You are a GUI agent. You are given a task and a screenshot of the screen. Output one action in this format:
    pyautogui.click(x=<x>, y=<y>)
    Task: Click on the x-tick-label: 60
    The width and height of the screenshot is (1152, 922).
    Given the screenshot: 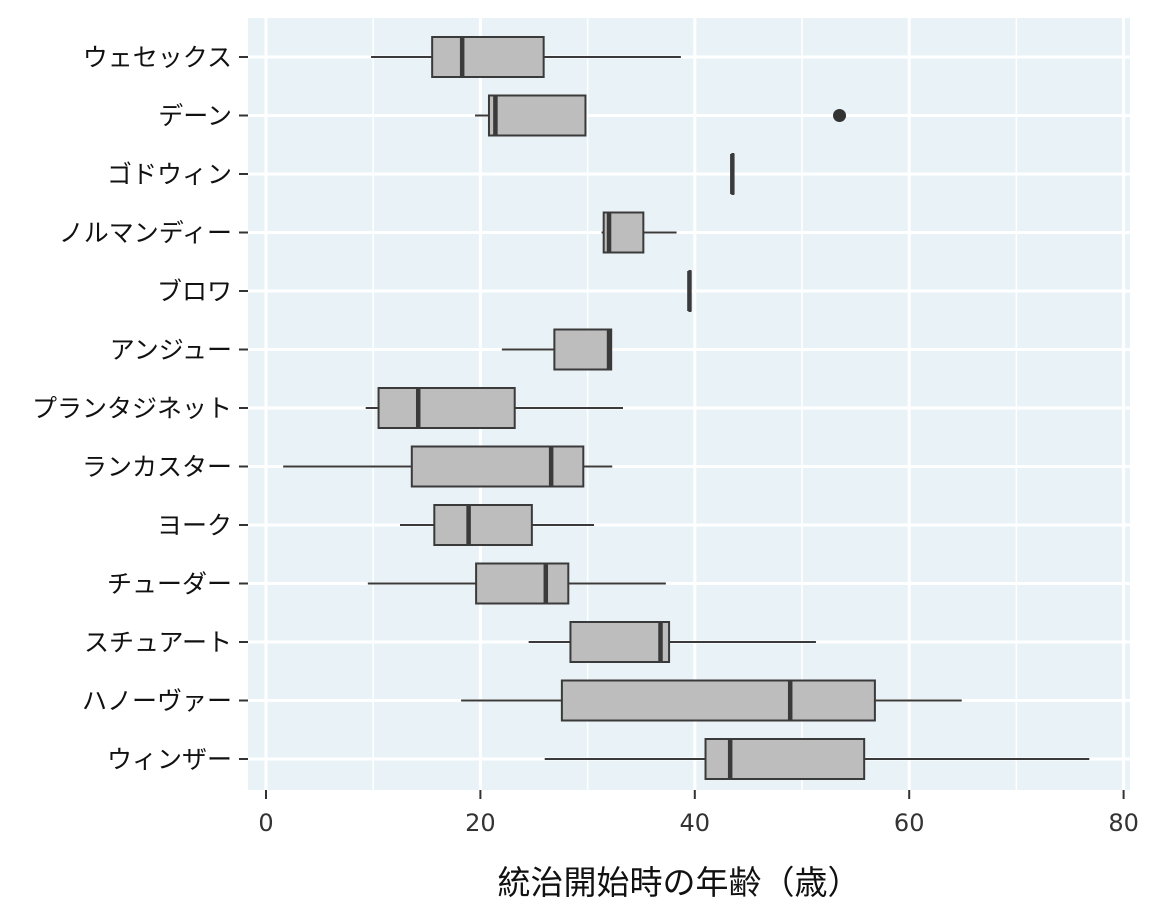 What is the action you would take?
    pyautogui.click(x=909, y=823)
    